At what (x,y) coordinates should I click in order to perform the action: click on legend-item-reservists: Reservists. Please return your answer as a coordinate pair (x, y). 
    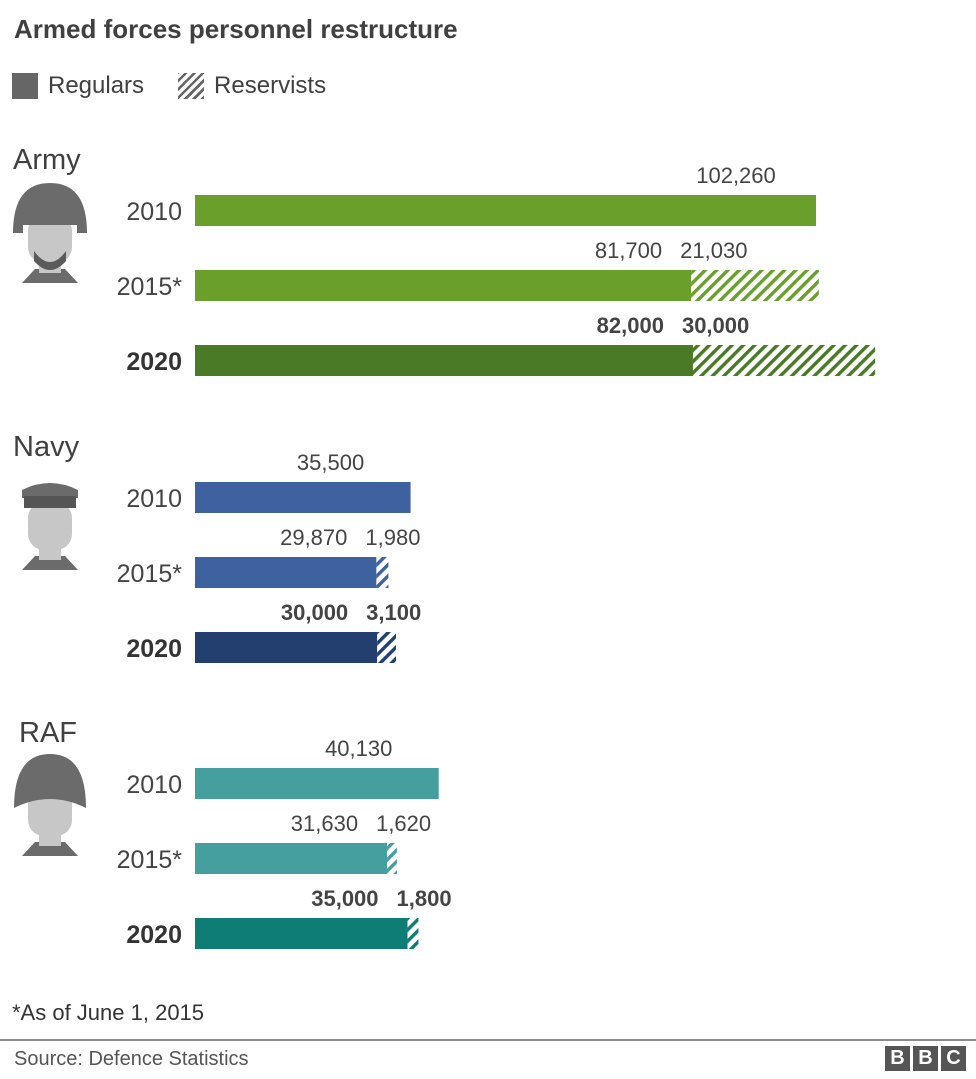
    Looking at the image, I should click on (252, 86).